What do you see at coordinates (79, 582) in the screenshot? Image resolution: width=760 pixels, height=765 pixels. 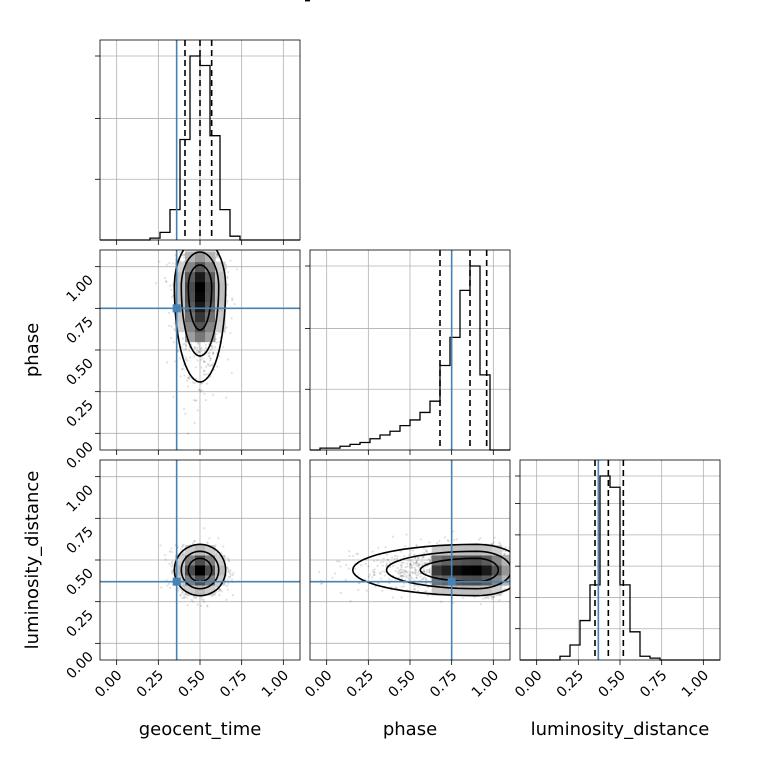 I see `joint-geocent_time-vs-luminosity_distance-ytick-label-2: 0.50` at bounding box center [79, 582].